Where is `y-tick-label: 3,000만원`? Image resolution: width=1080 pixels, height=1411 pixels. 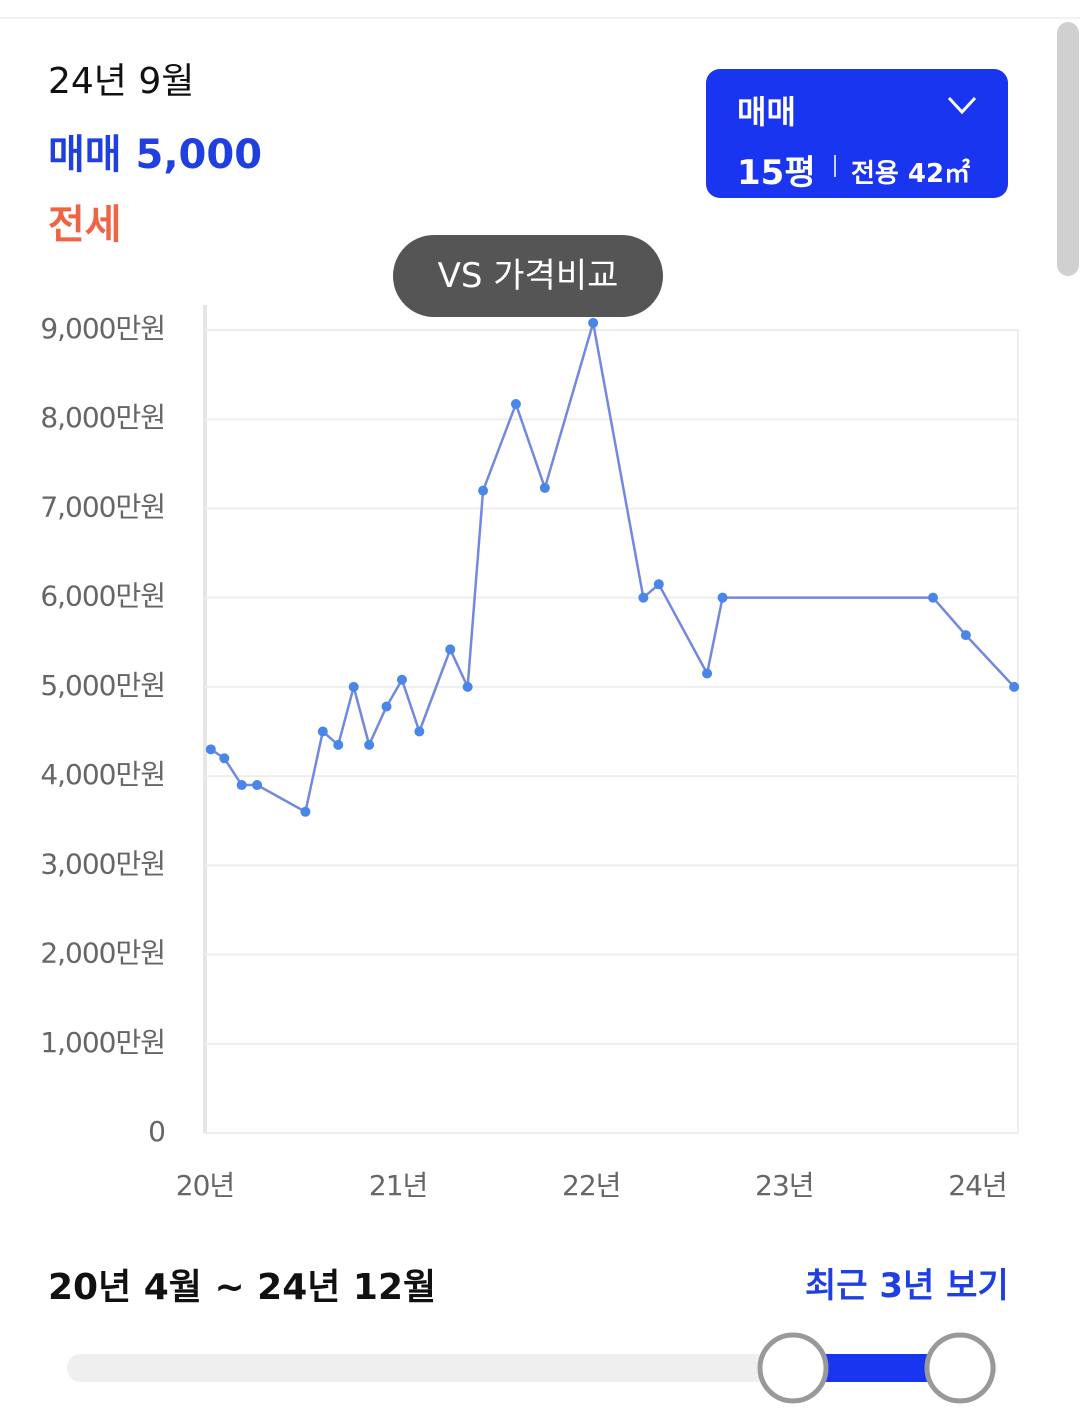 y-tick-label: 3,000만원 is located at coordinates (102, 863).